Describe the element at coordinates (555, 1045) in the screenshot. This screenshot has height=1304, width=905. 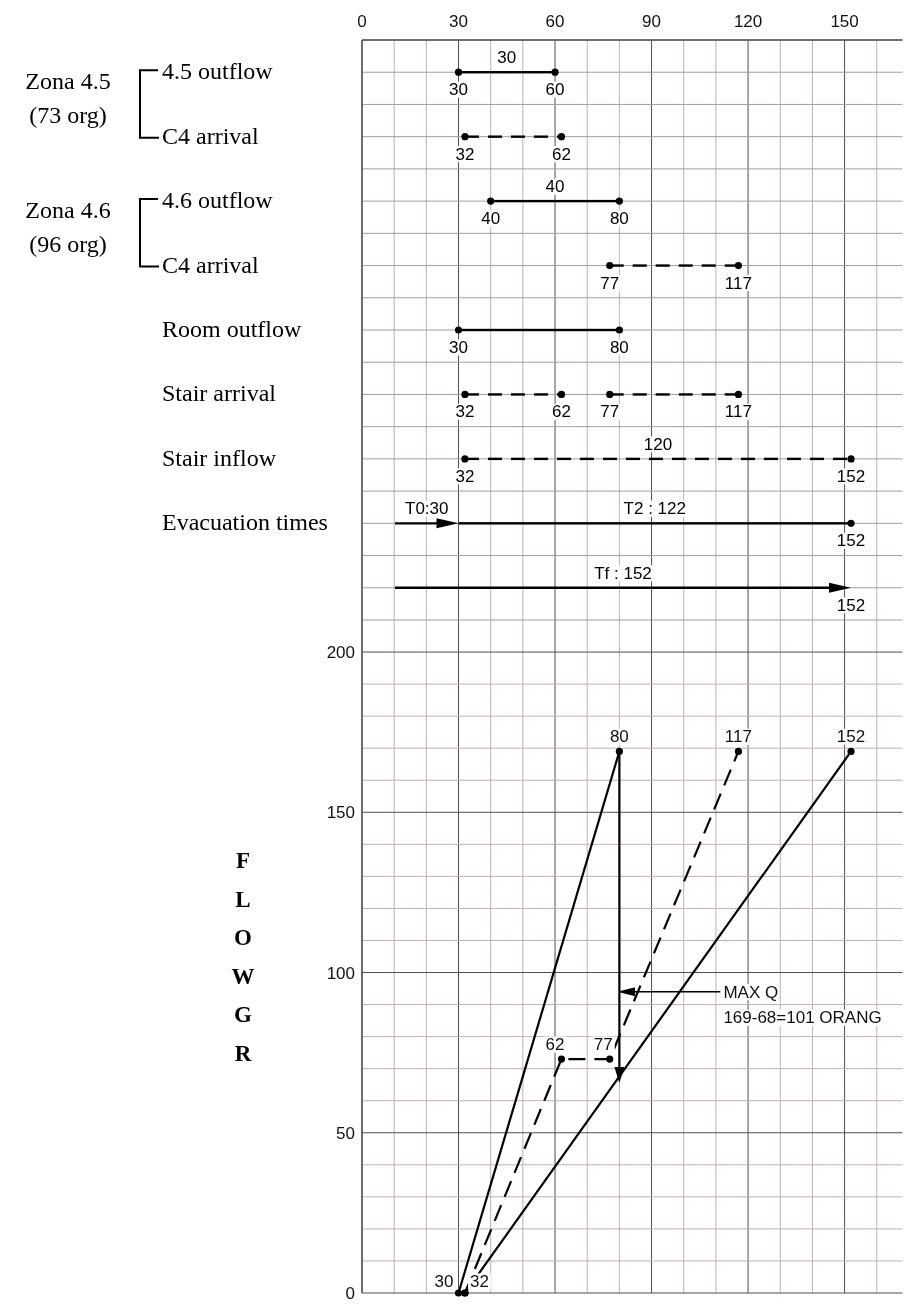
I see `annotation: 62` at that location.